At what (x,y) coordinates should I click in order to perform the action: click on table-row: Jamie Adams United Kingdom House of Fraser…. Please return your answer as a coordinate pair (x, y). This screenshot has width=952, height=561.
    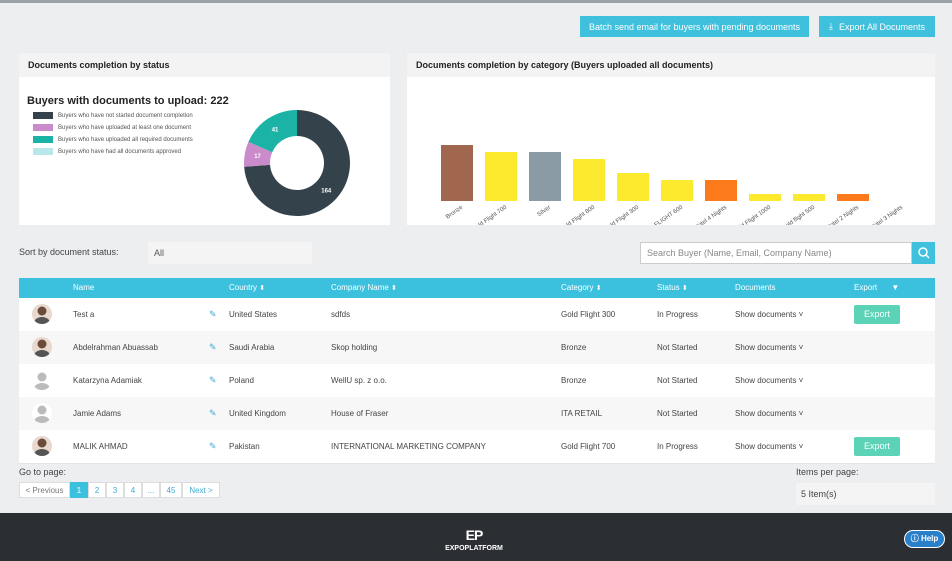
    Looking at the image, I should click on (477, 414).